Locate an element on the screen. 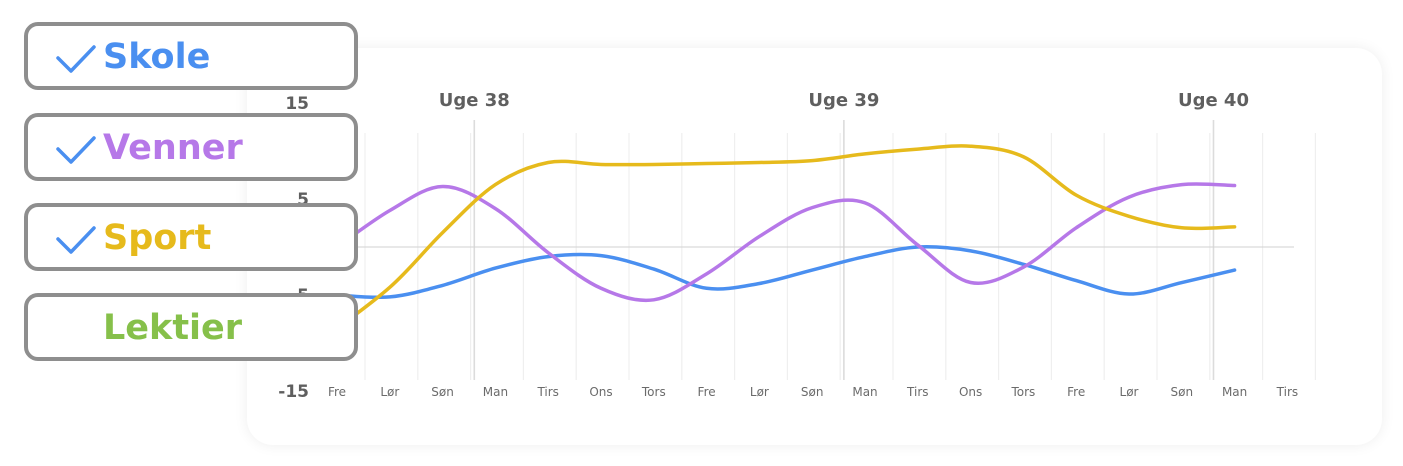 The height and width of the screenshot is (466, 1403). y-tick-label: 5 is located at coordinates (303, 200).